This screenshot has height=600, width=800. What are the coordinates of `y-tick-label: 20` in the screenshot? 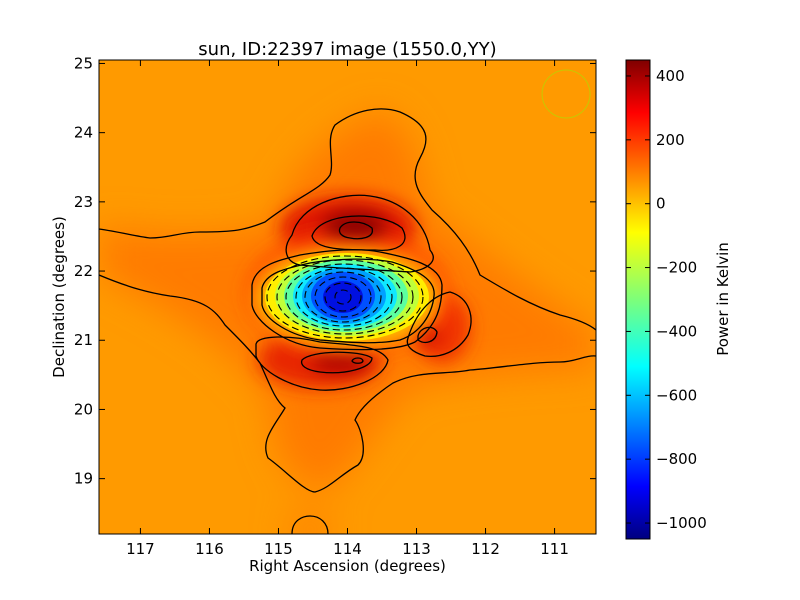 It's located at (83, 409).